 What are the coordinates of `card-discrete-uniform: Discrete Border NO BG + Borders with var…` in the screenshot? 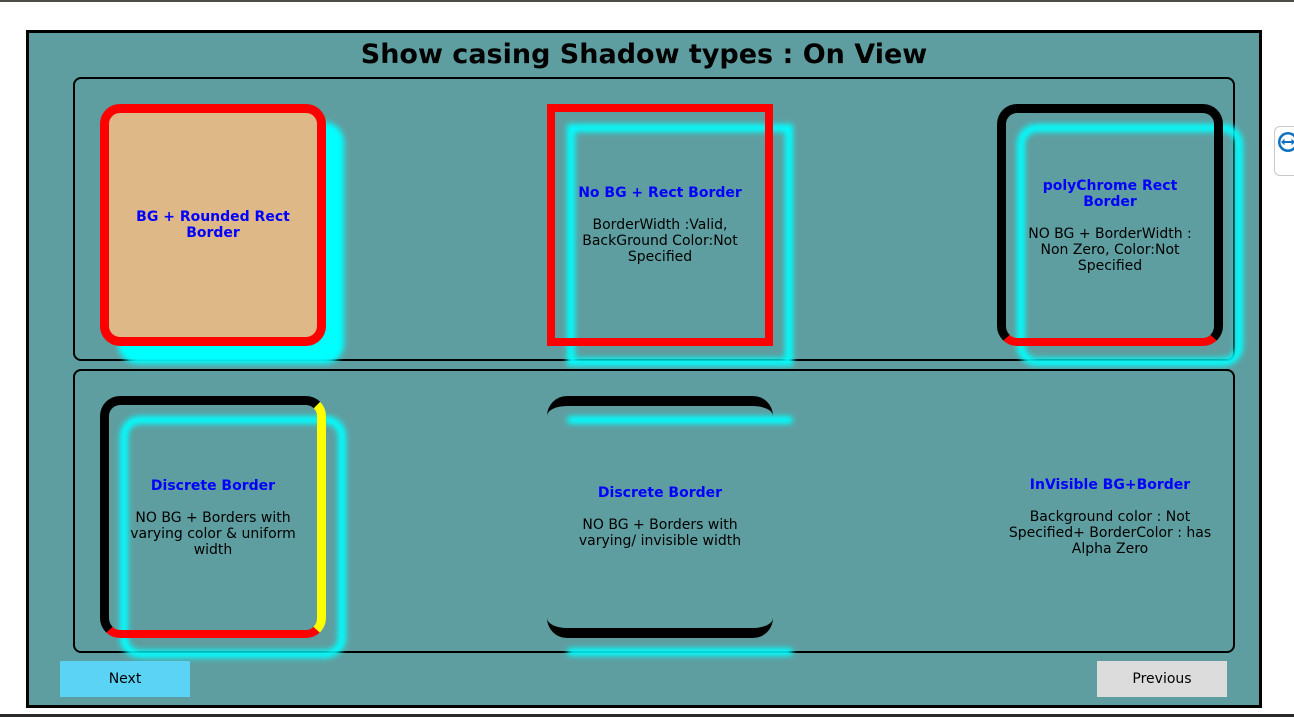 It's located at (213, 517).